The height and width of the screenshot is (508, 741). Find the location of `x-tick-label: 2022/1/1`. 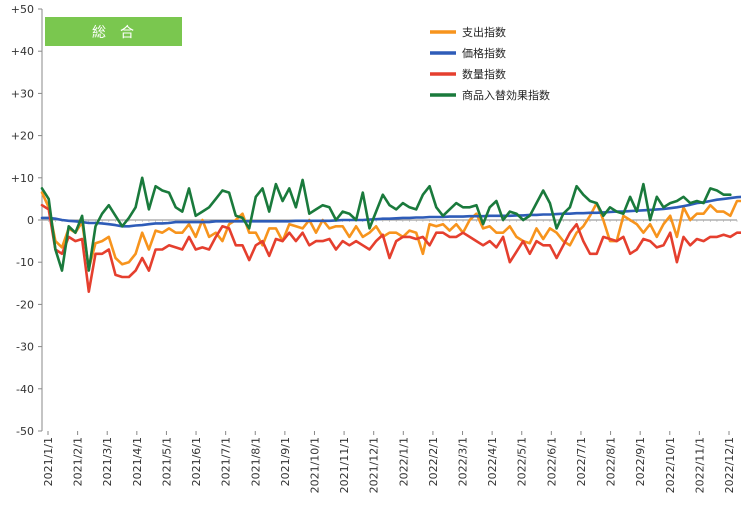

x-tick-label: 2022/1/1 is located at coordinates (403, 461).